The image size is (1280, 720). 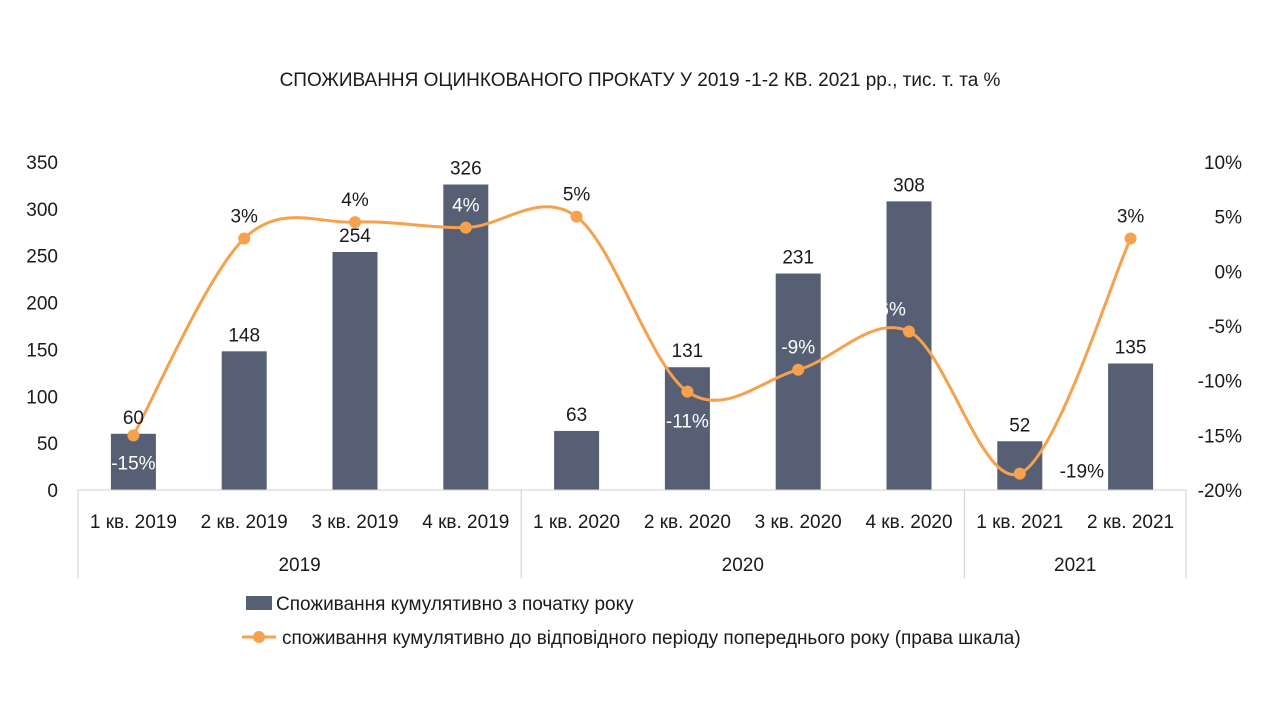 I want to click on left-tick-label: 250, so click(x=42, y=257).